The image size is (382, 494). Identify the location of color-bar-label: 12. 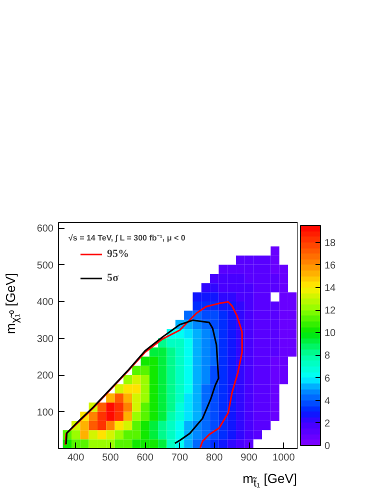
(330, 311).